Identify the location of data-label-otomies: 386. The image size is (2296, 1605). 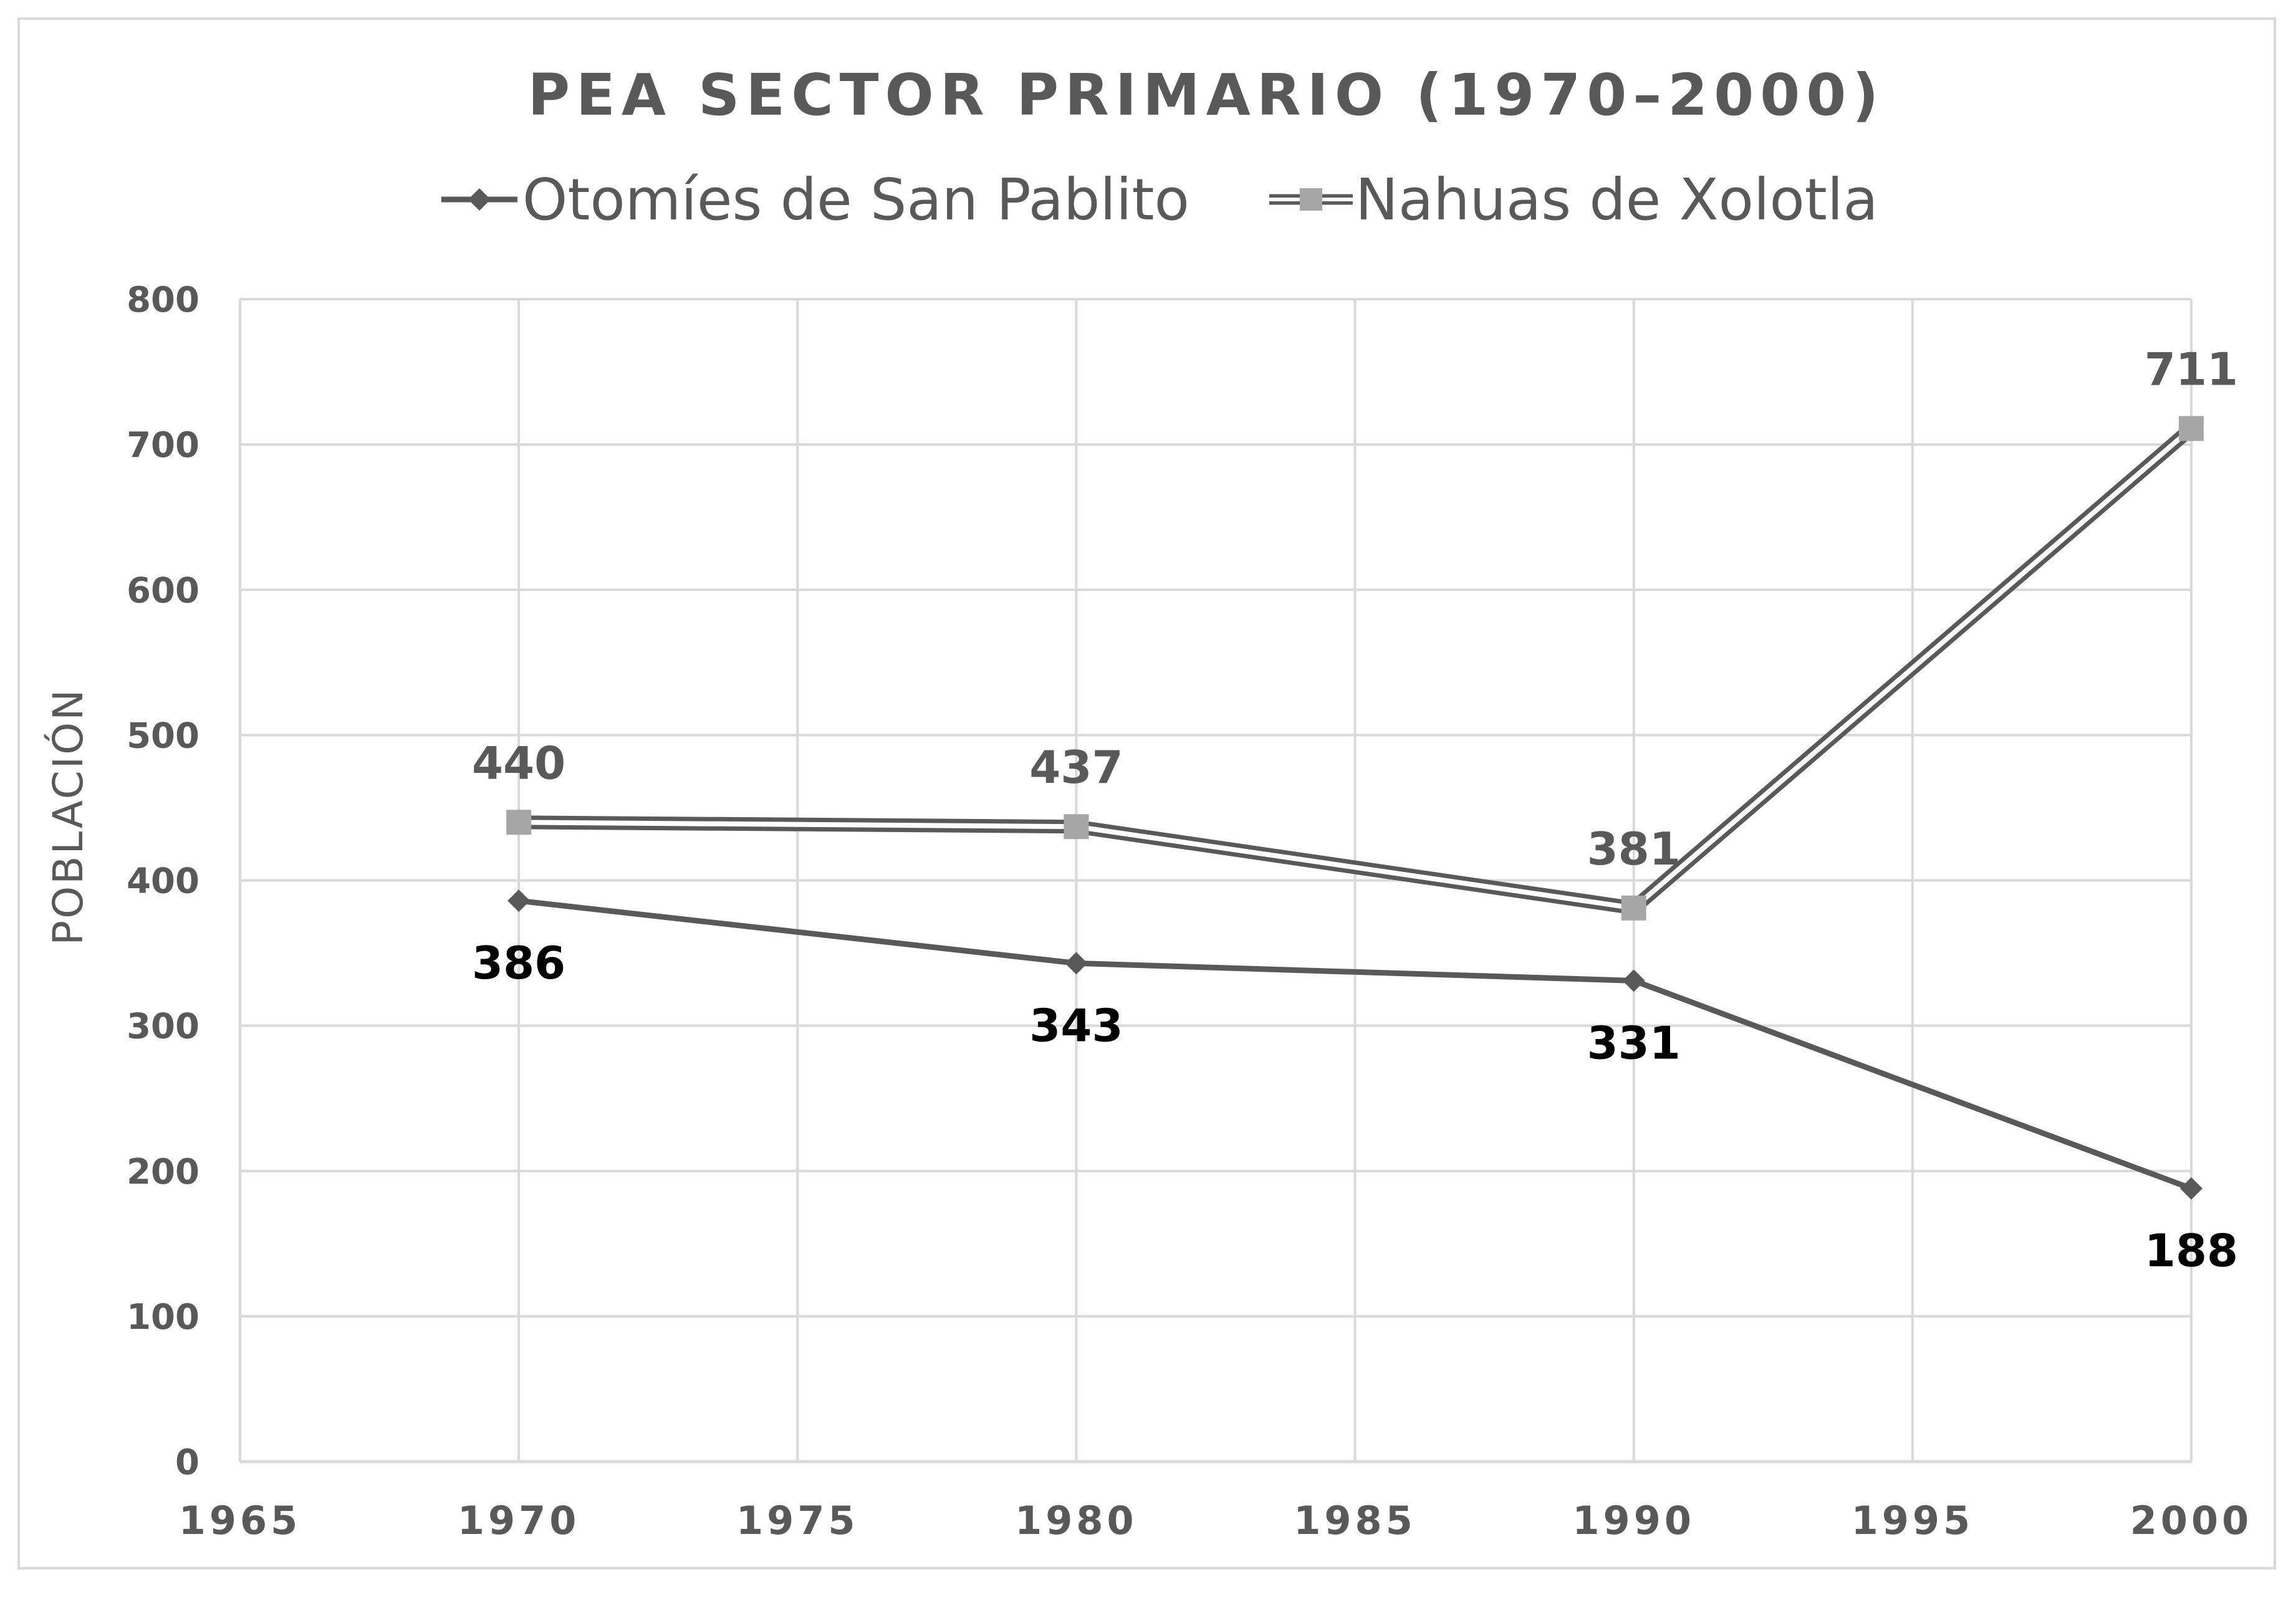
(518, 963).